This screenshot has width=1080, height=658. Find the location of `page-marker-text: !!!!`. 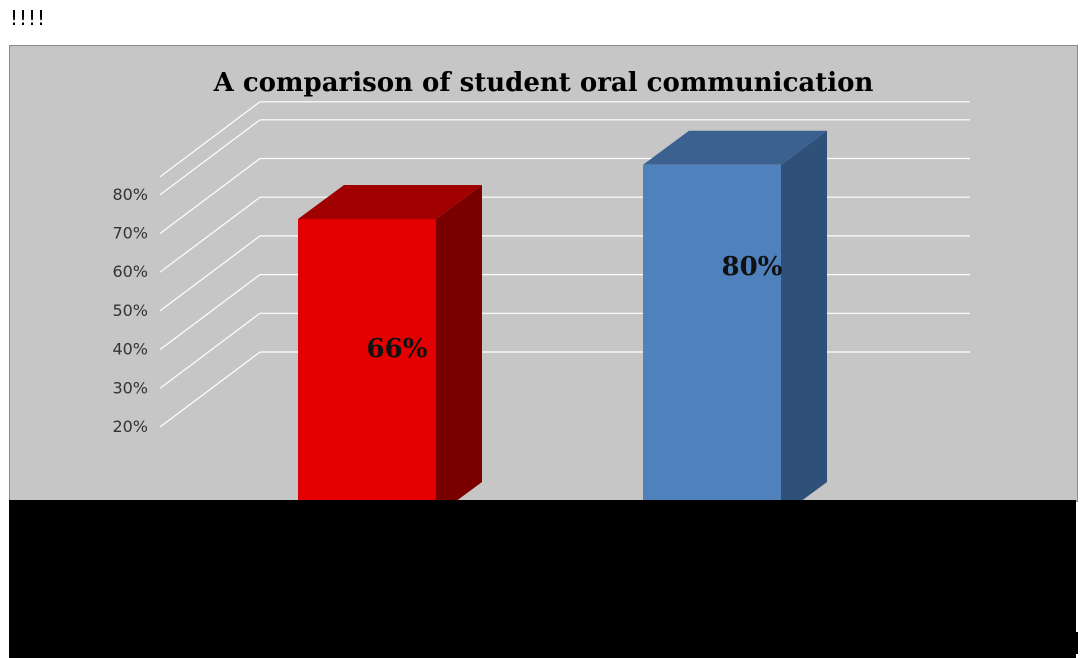

page-marker-text: !!!! is located at coordinates (28, 18).